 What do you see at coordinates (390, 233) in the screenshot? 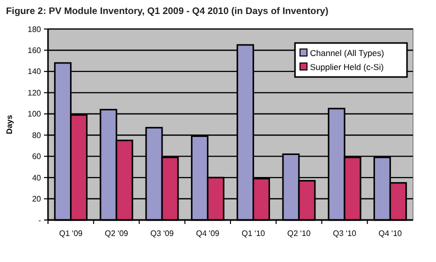
I see `x-tick-label: Q4 '10` at bounding box center [390, 233].